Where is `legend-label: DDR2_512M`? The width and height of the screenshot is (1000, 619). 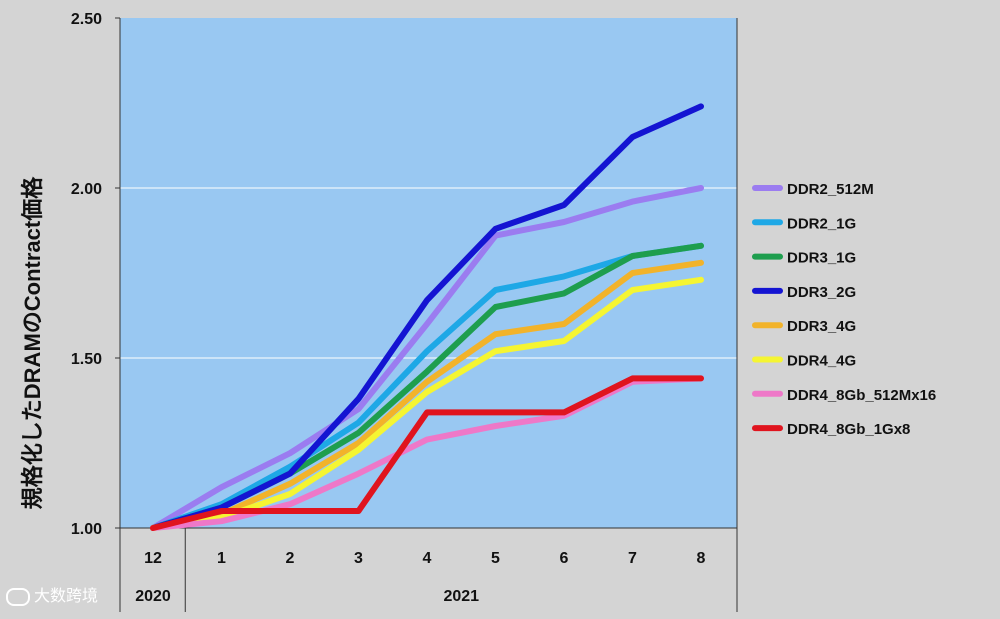
legend-label: DDR2_512M is located at coordinates (830, 189).